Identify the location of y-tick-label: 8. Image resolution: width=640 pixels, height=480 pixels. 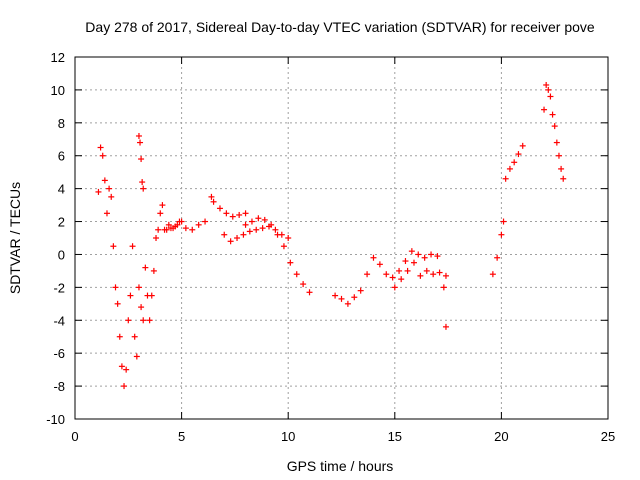
(61, 123).